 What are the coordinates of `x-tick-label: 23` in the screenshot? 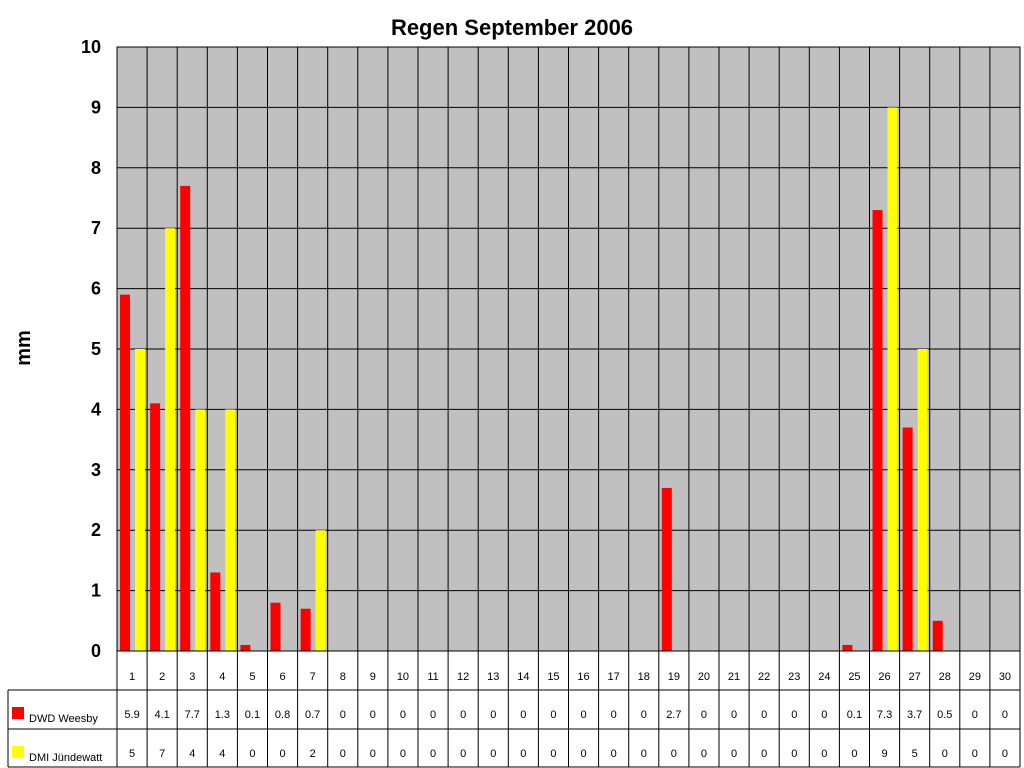 It's located at (794, 677).